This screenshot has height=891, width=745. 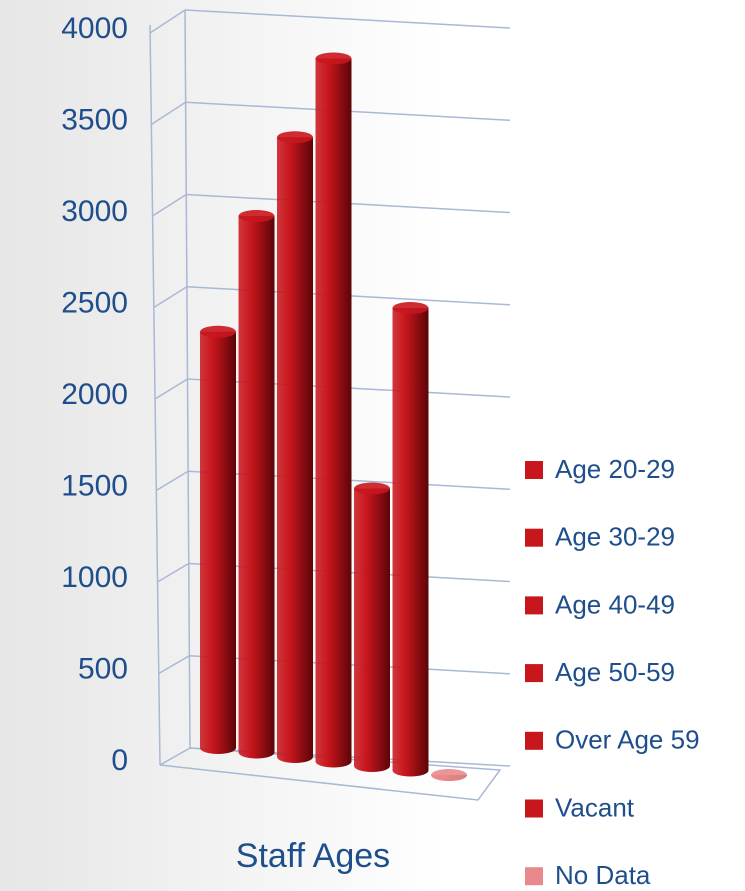 I want to click on legend-label: Age 50-59, so click(x=615, y=672).